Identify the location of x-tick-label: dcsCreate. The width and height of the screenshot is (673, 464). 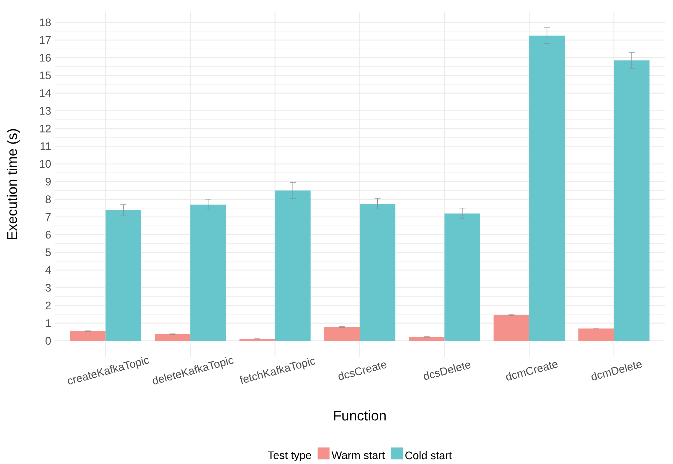
(362, 371).